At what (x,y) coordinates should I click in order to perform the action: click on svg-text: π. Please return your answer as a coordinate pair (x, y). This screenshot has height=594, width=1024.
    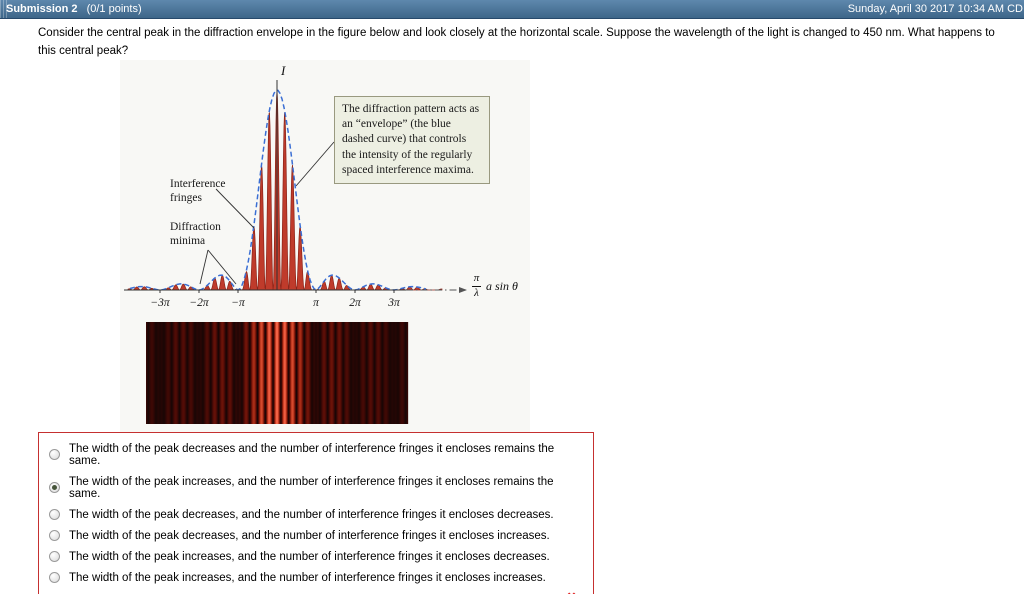
    Looking at the image, I should click on (316, 303).